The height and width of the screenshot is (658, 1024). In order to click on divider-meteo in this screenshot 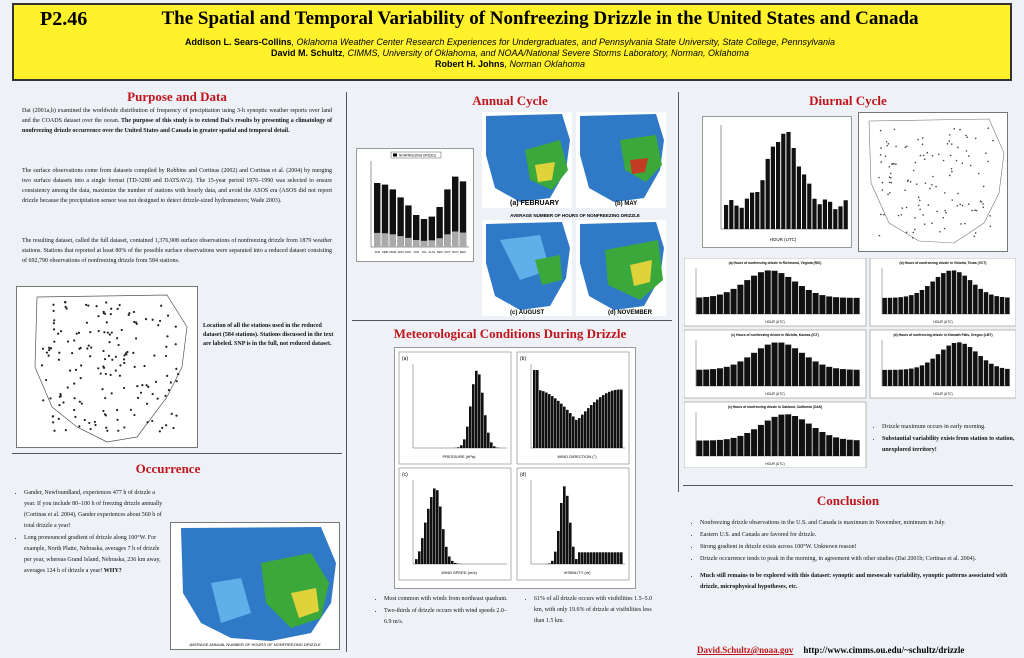, I will do `click(512, 320)`.